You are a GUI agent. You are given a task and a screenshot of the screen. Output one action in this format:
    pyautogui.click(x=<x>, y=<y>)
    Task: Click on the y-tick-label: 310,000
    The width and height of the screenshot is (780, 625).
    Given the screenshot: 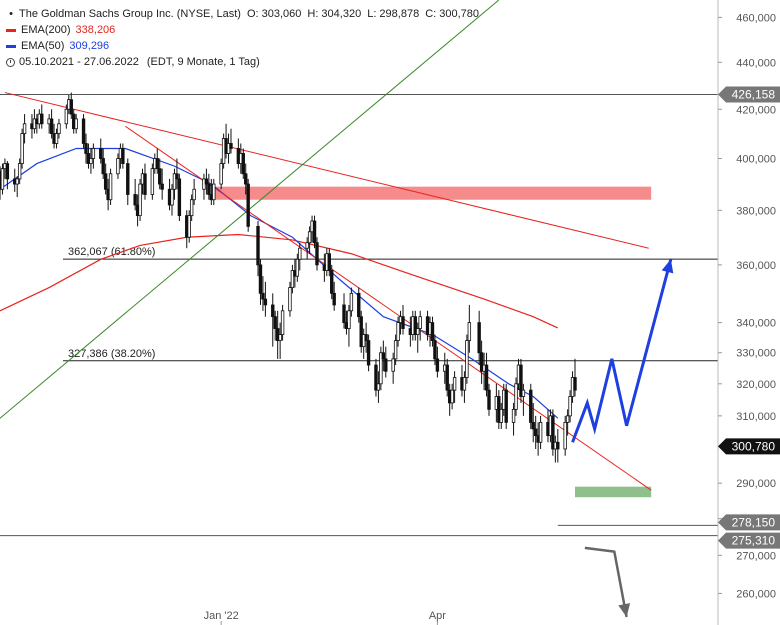 What is the action you would take?
    pyautogui.click(x=756, y=417)
    